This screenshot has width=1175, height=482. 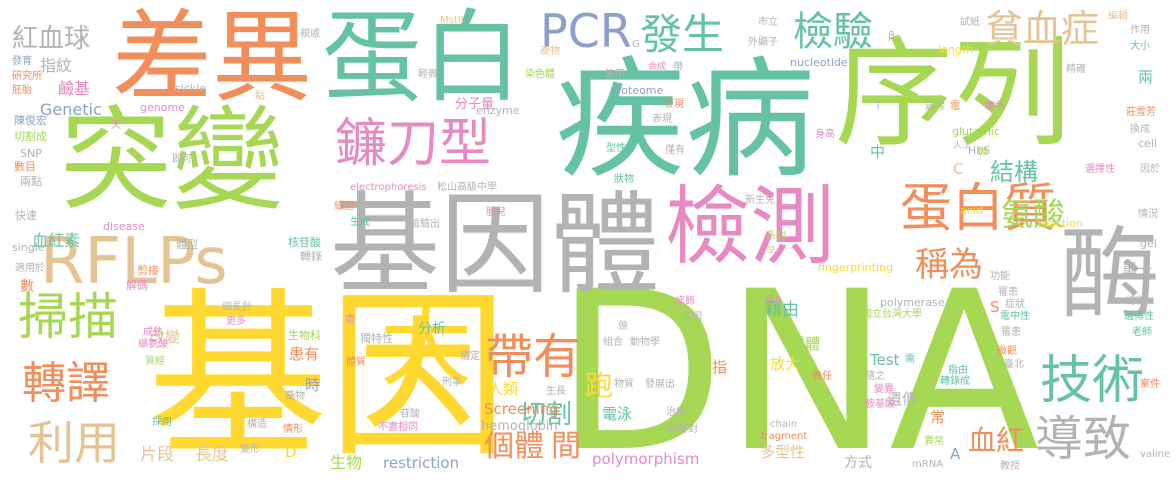 I want to click on word: 人工, so click(x=962, y=146).